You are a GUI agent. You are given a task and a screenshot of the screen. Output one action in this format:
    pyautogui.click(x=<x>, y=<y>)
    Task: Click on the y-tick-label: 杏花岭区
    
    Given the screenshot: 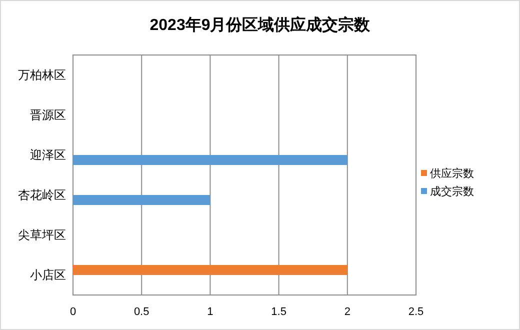 What is the action you would take?
    pyautogui.click(x=42, y=195)
    